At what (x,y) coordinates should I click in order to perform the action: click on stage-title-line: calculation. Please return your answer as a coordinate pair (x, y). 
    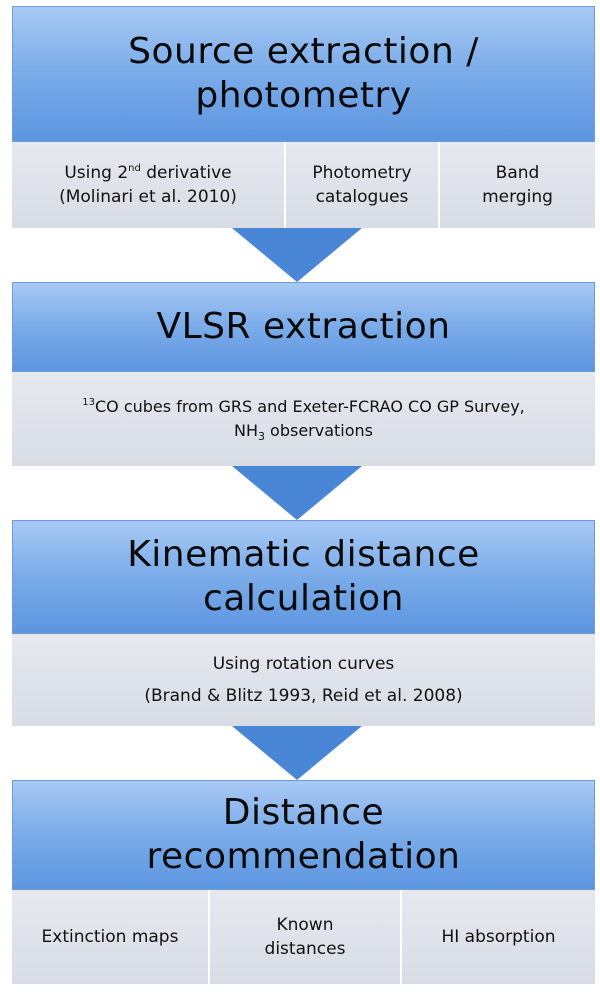
    Looking at the image, I should click on (303, 598).